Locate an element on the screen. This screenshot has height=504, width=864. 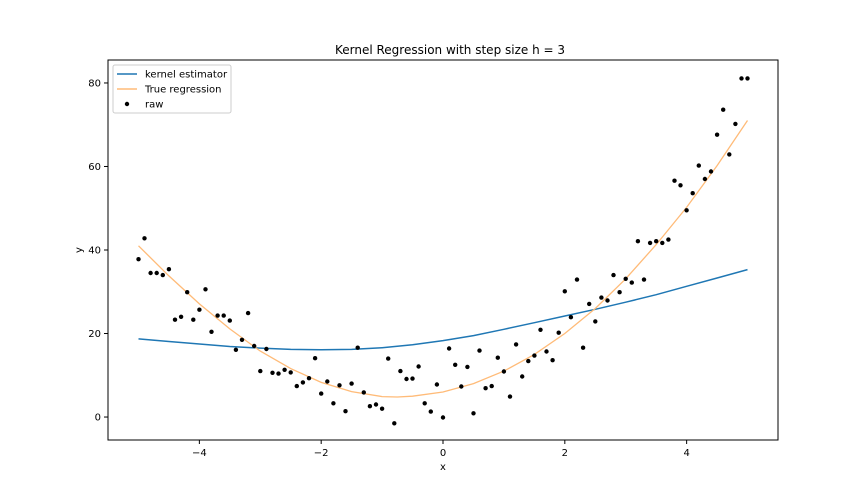
x-tick-label: 2 is located at coordinates (565, 453).